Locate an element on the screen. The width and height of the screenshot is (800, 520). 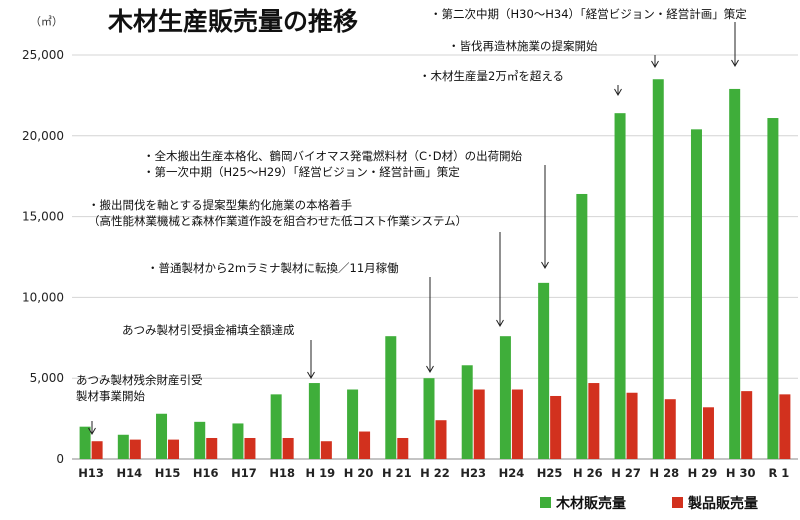
annotation-text: 製材事業開始 is located at coordinates (110, 396).